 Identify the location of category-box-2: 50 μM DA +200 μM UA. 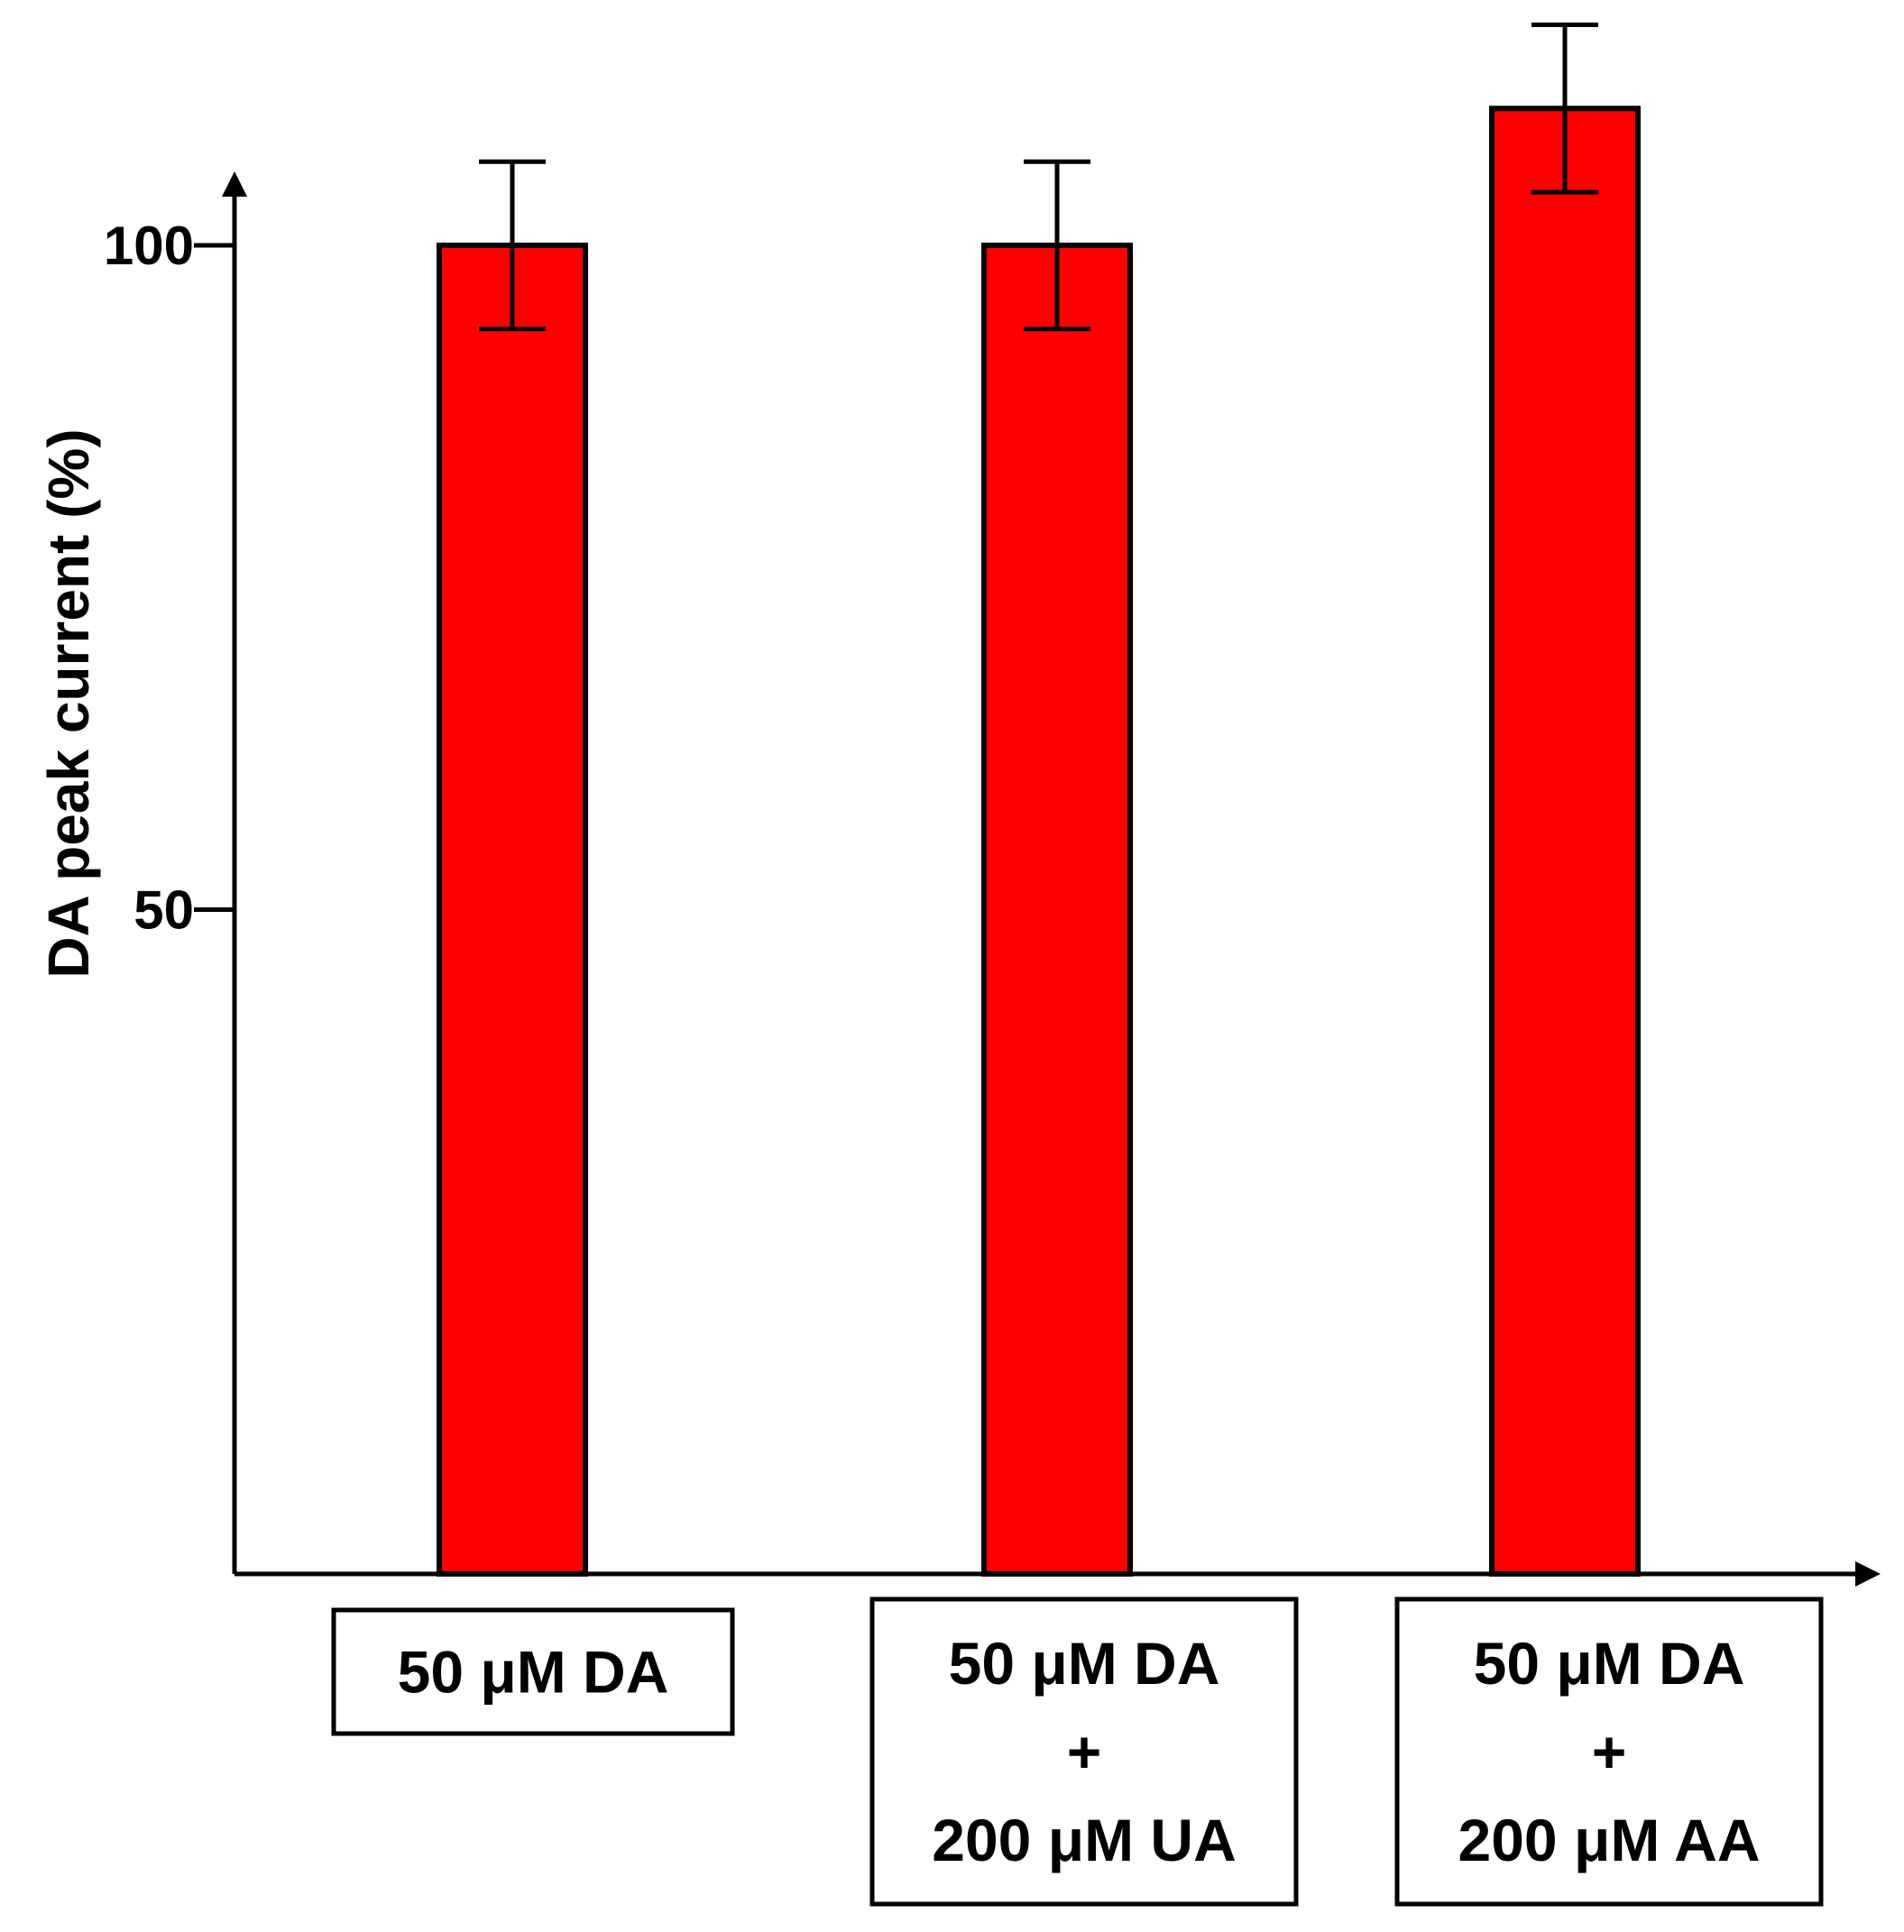
(1084, 1751).